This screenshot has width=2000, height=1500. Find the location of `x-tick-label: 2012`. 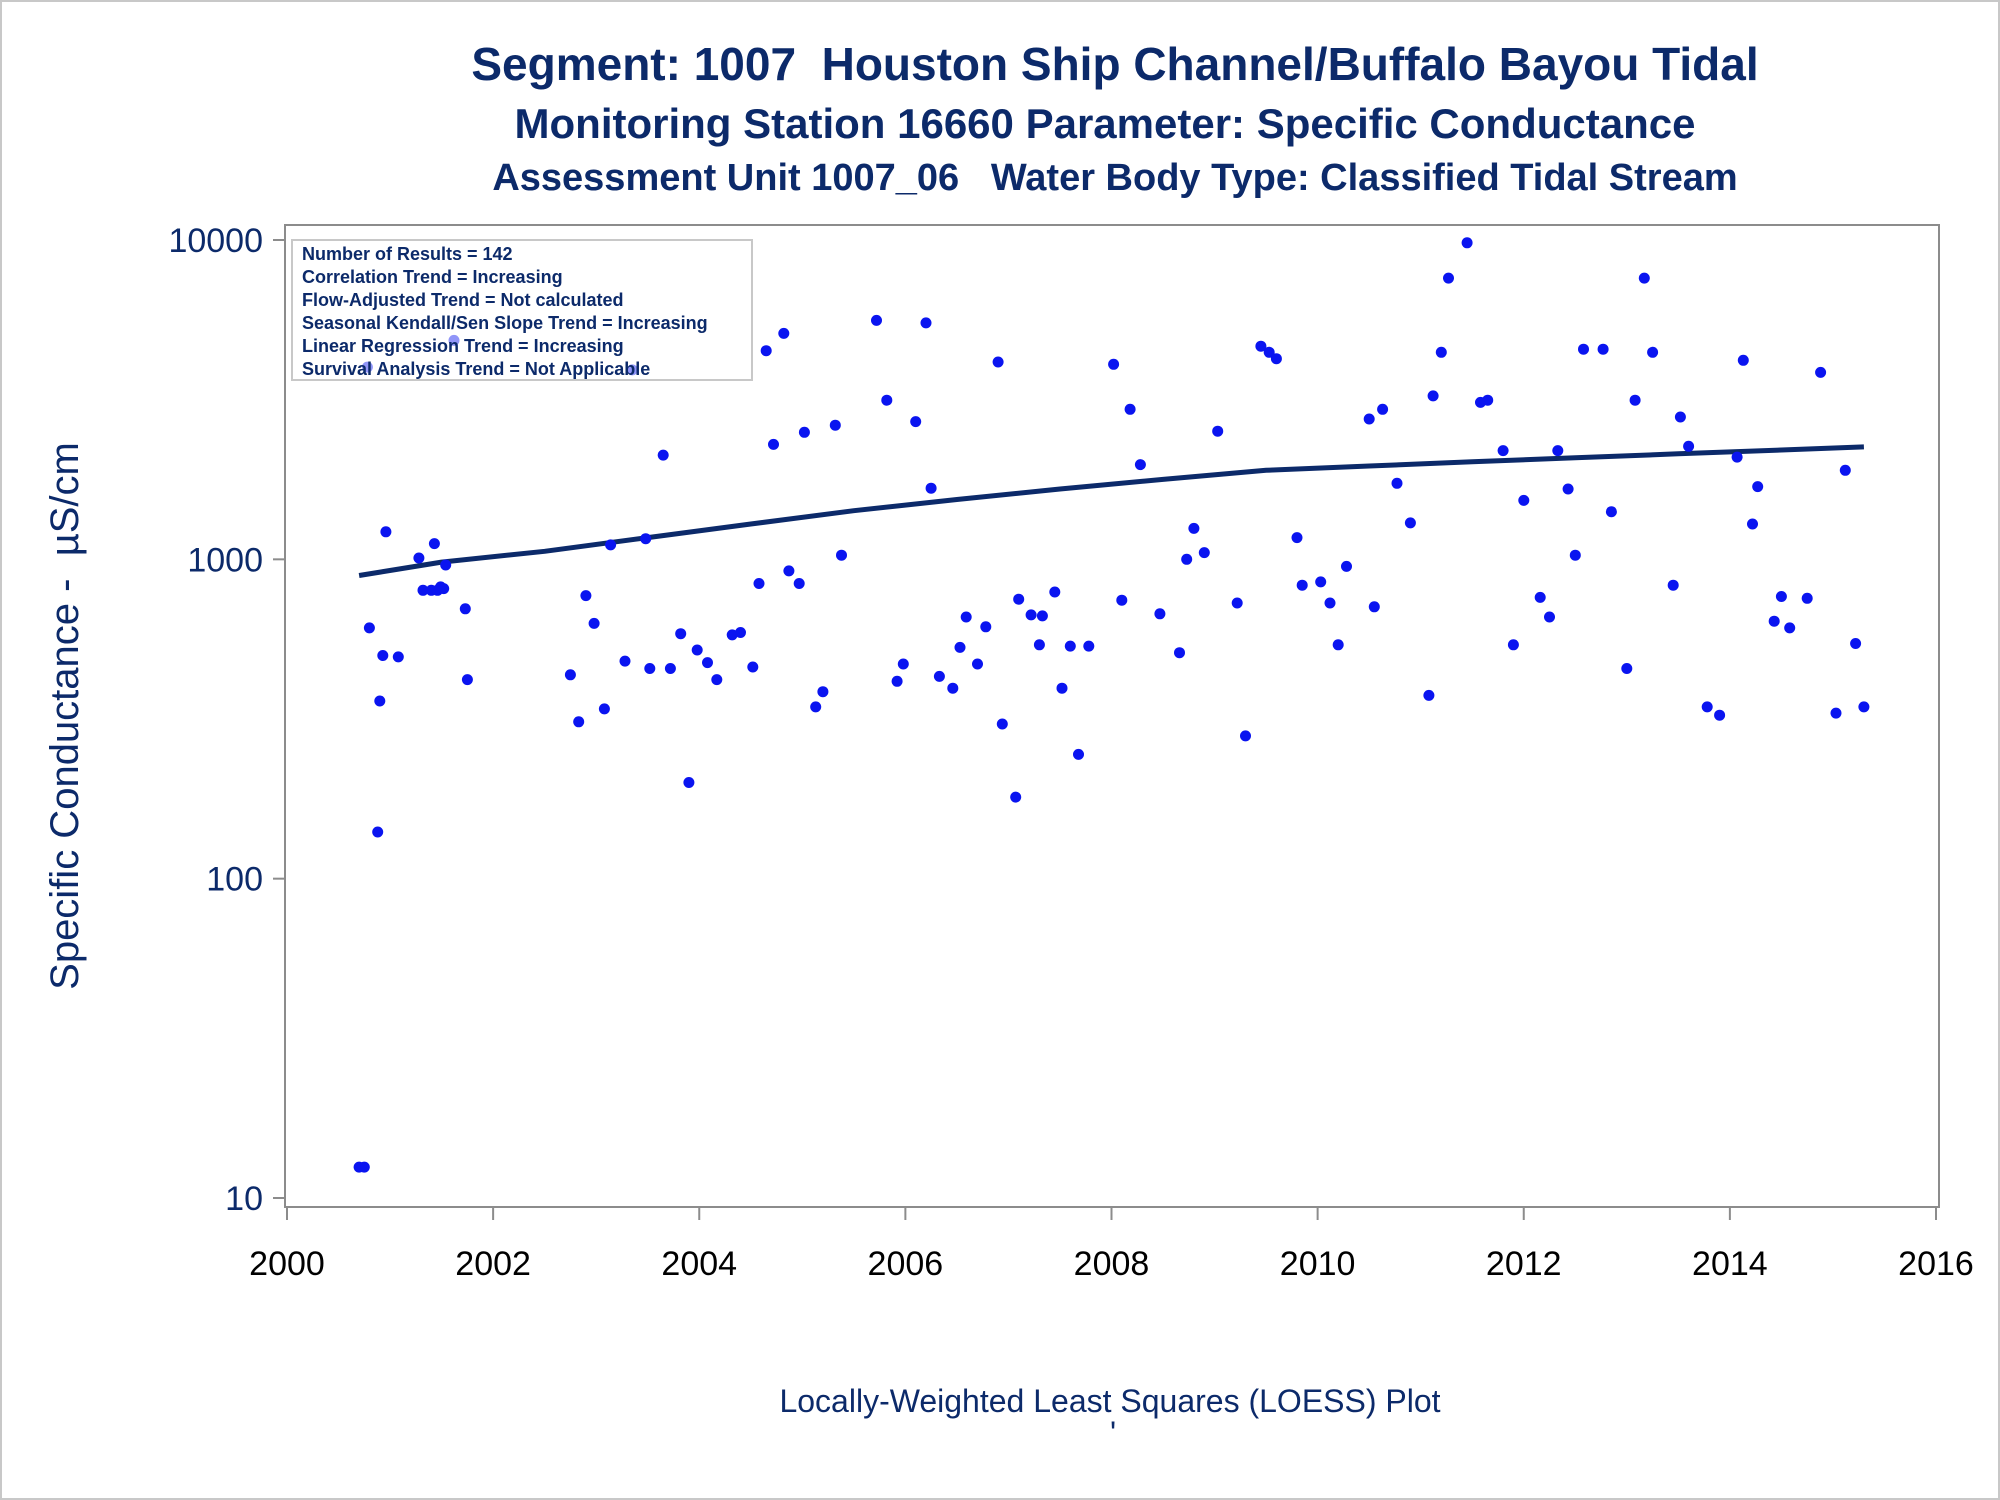

x-tick-label: 2012 is located at coordinates (1524, 1264).